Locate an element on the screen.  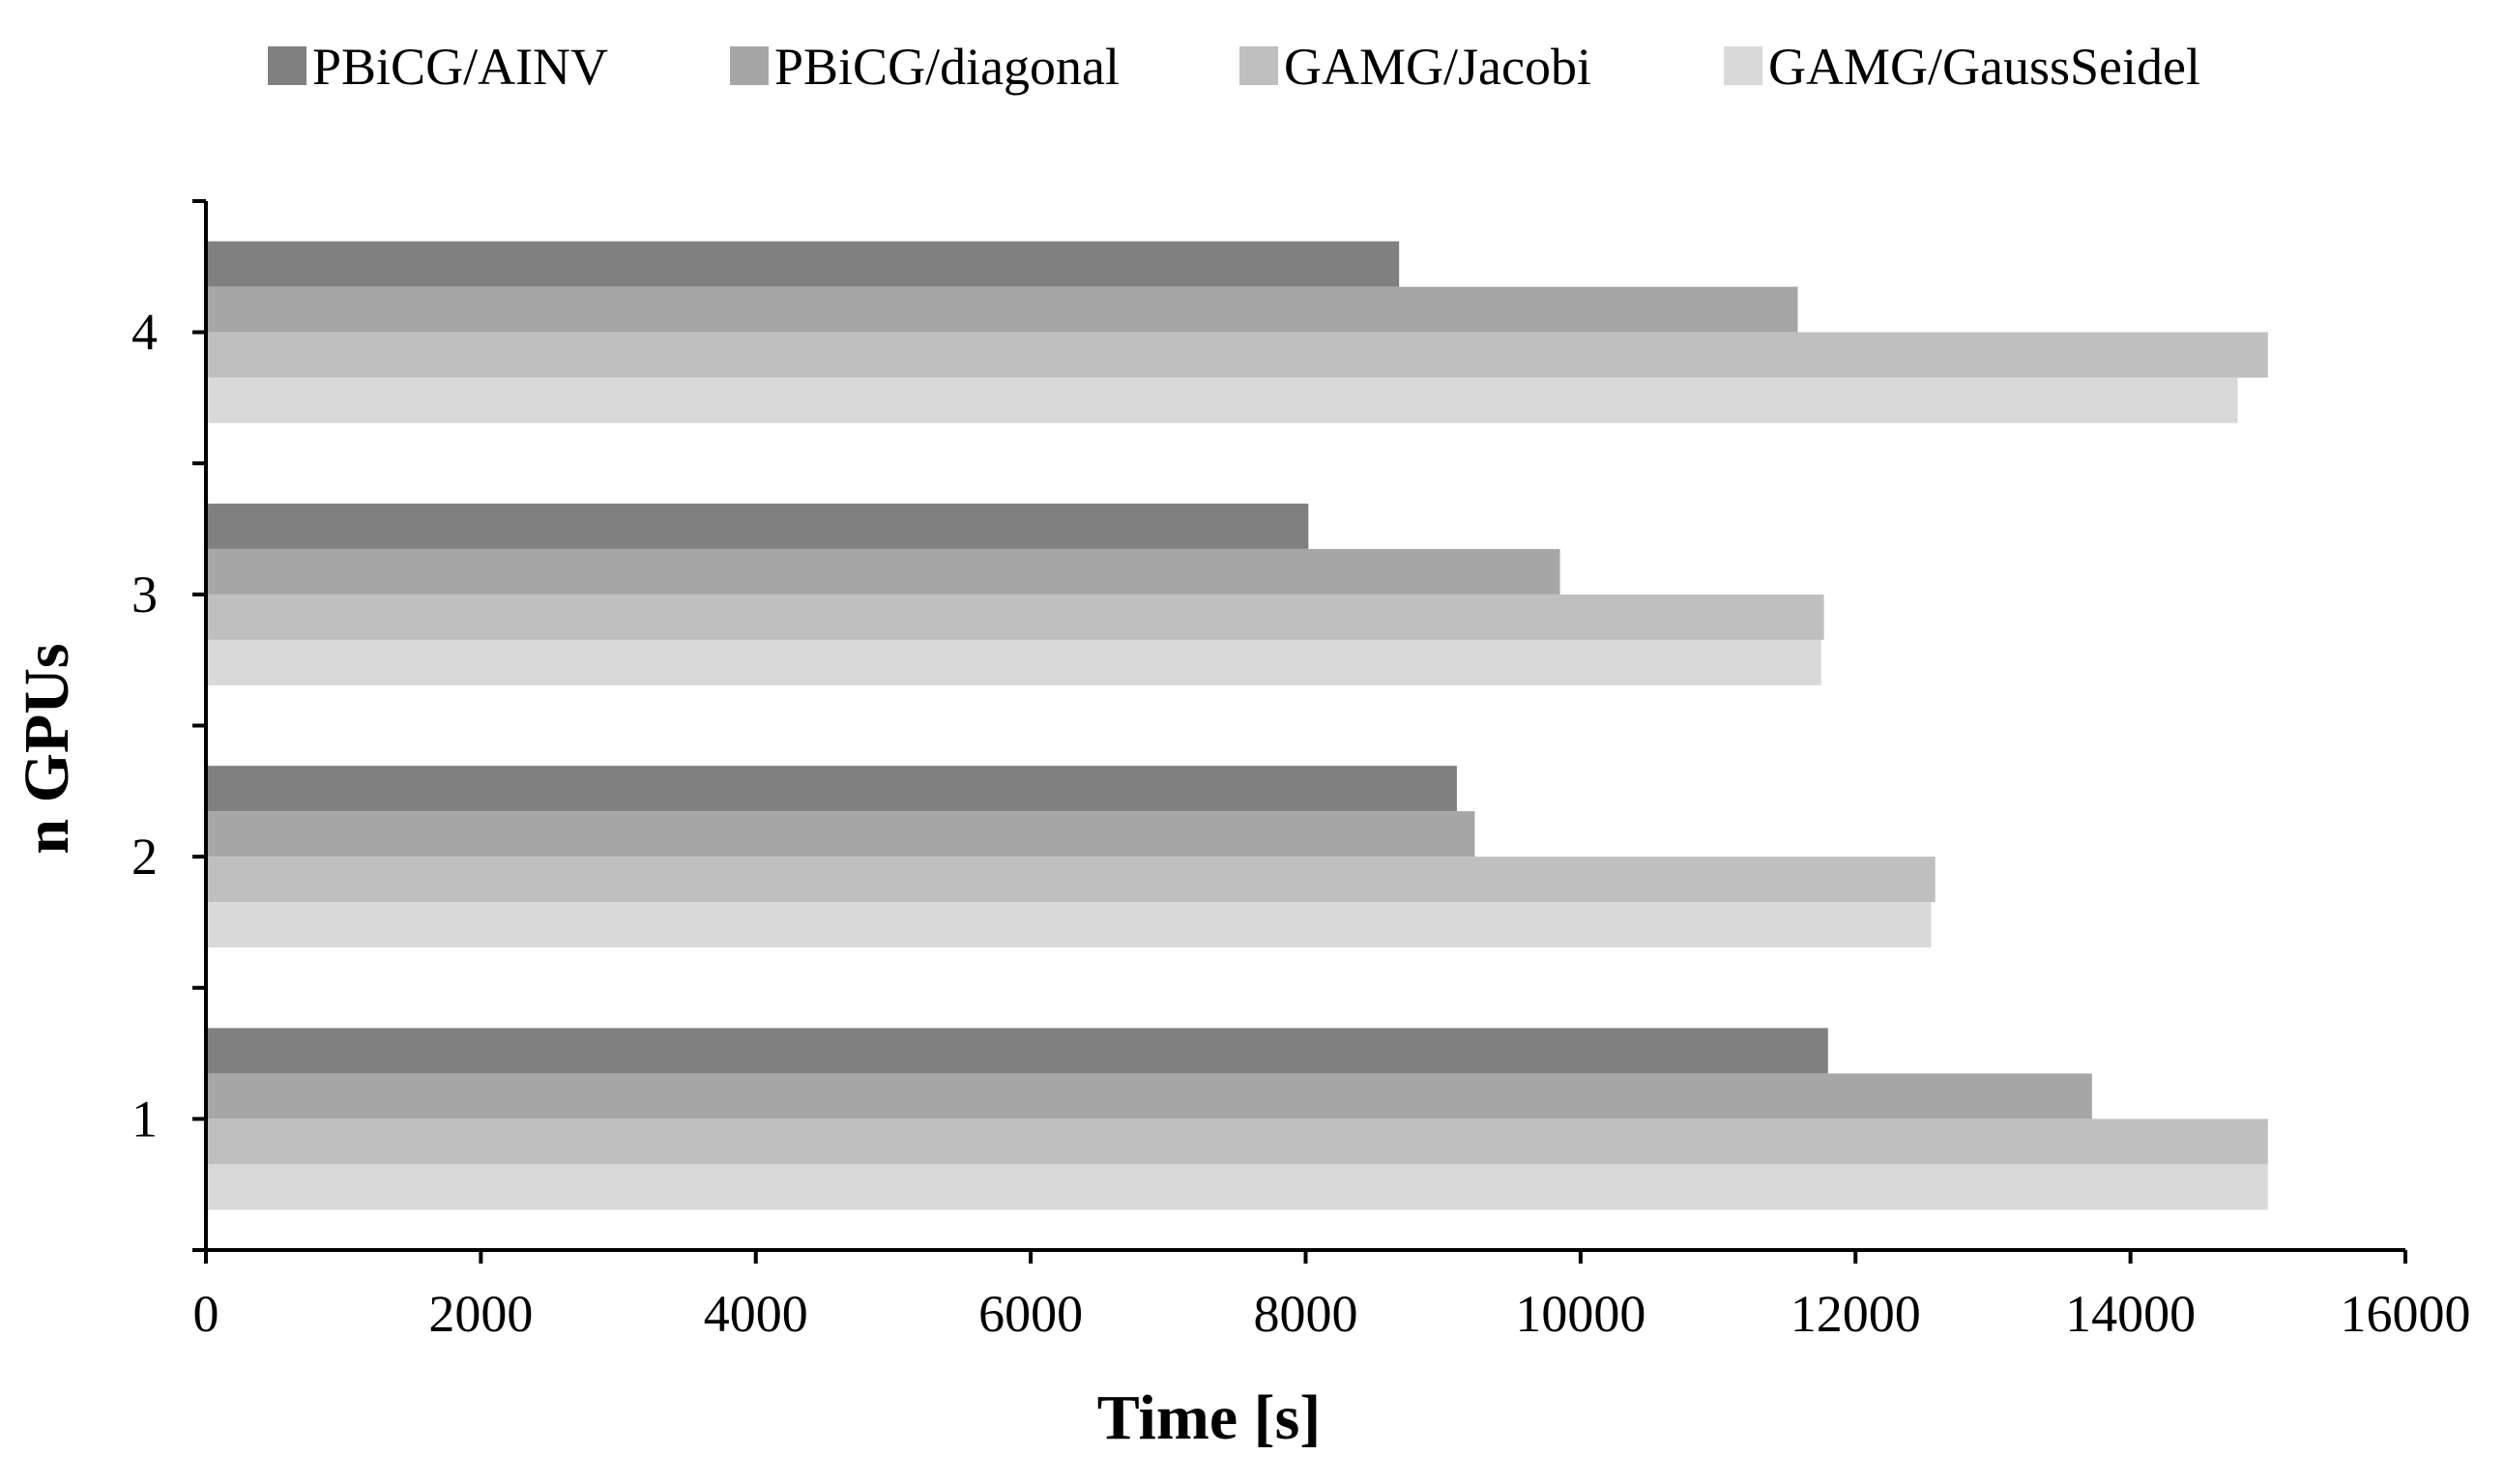
y-tick-label: 1 is located at coordinates (145, 1119).